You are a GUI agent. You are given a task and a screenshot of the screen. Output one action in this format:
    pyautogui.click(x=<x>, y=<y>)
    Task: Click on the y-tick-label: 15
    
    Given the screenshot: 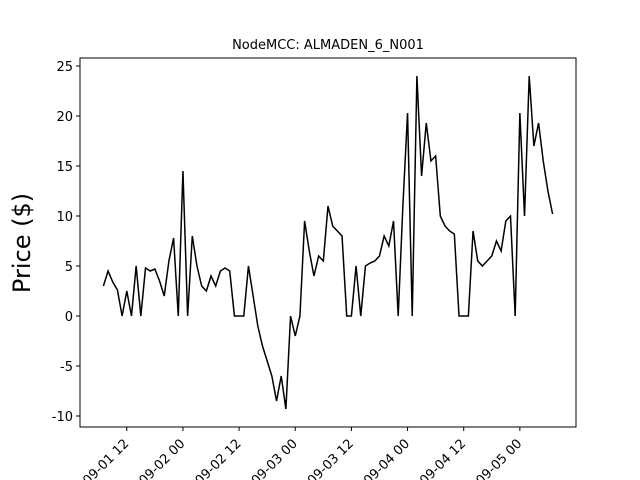 What is the action you would take?
    pyautogui.click(x=64, y=167)
    